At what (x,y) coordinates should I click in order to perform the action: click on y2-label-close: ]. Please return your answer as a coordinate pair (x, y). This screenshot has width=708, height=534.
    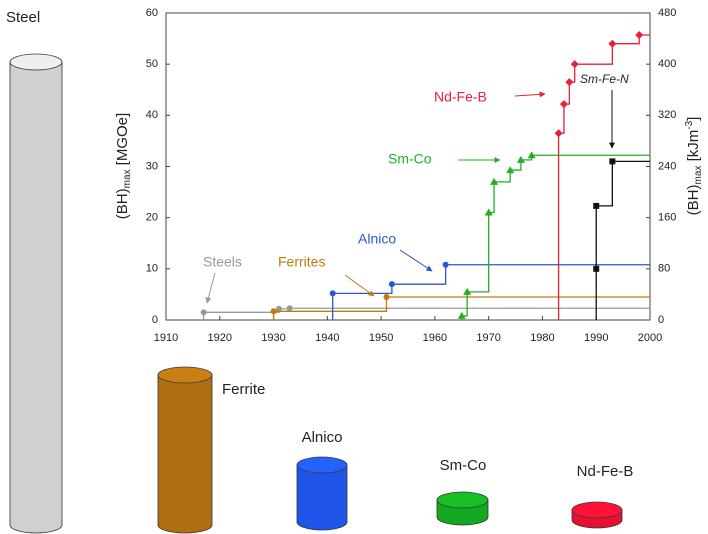
    Looking at the image, I should click on (693, 119).